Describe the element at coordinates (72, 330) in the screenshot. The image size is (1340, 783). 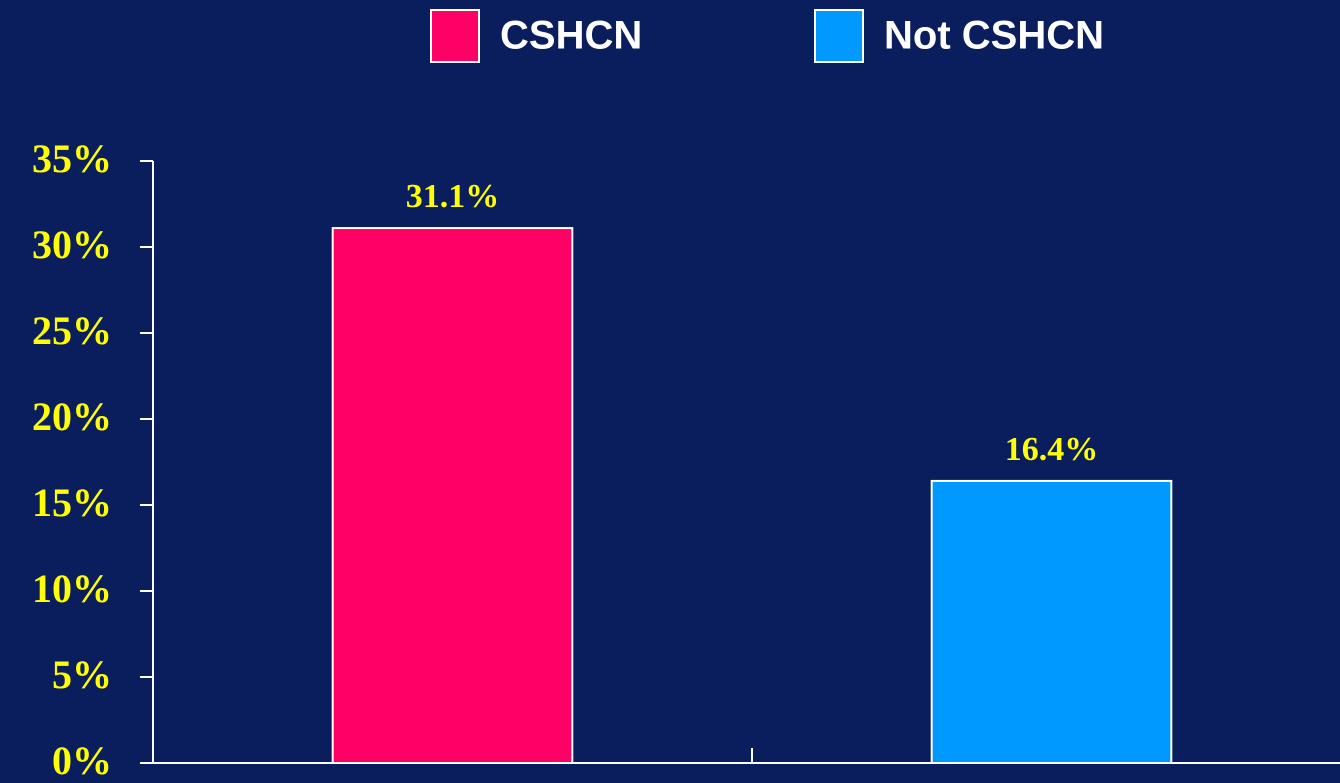
I see `y-tick-label: 25%` at that location.